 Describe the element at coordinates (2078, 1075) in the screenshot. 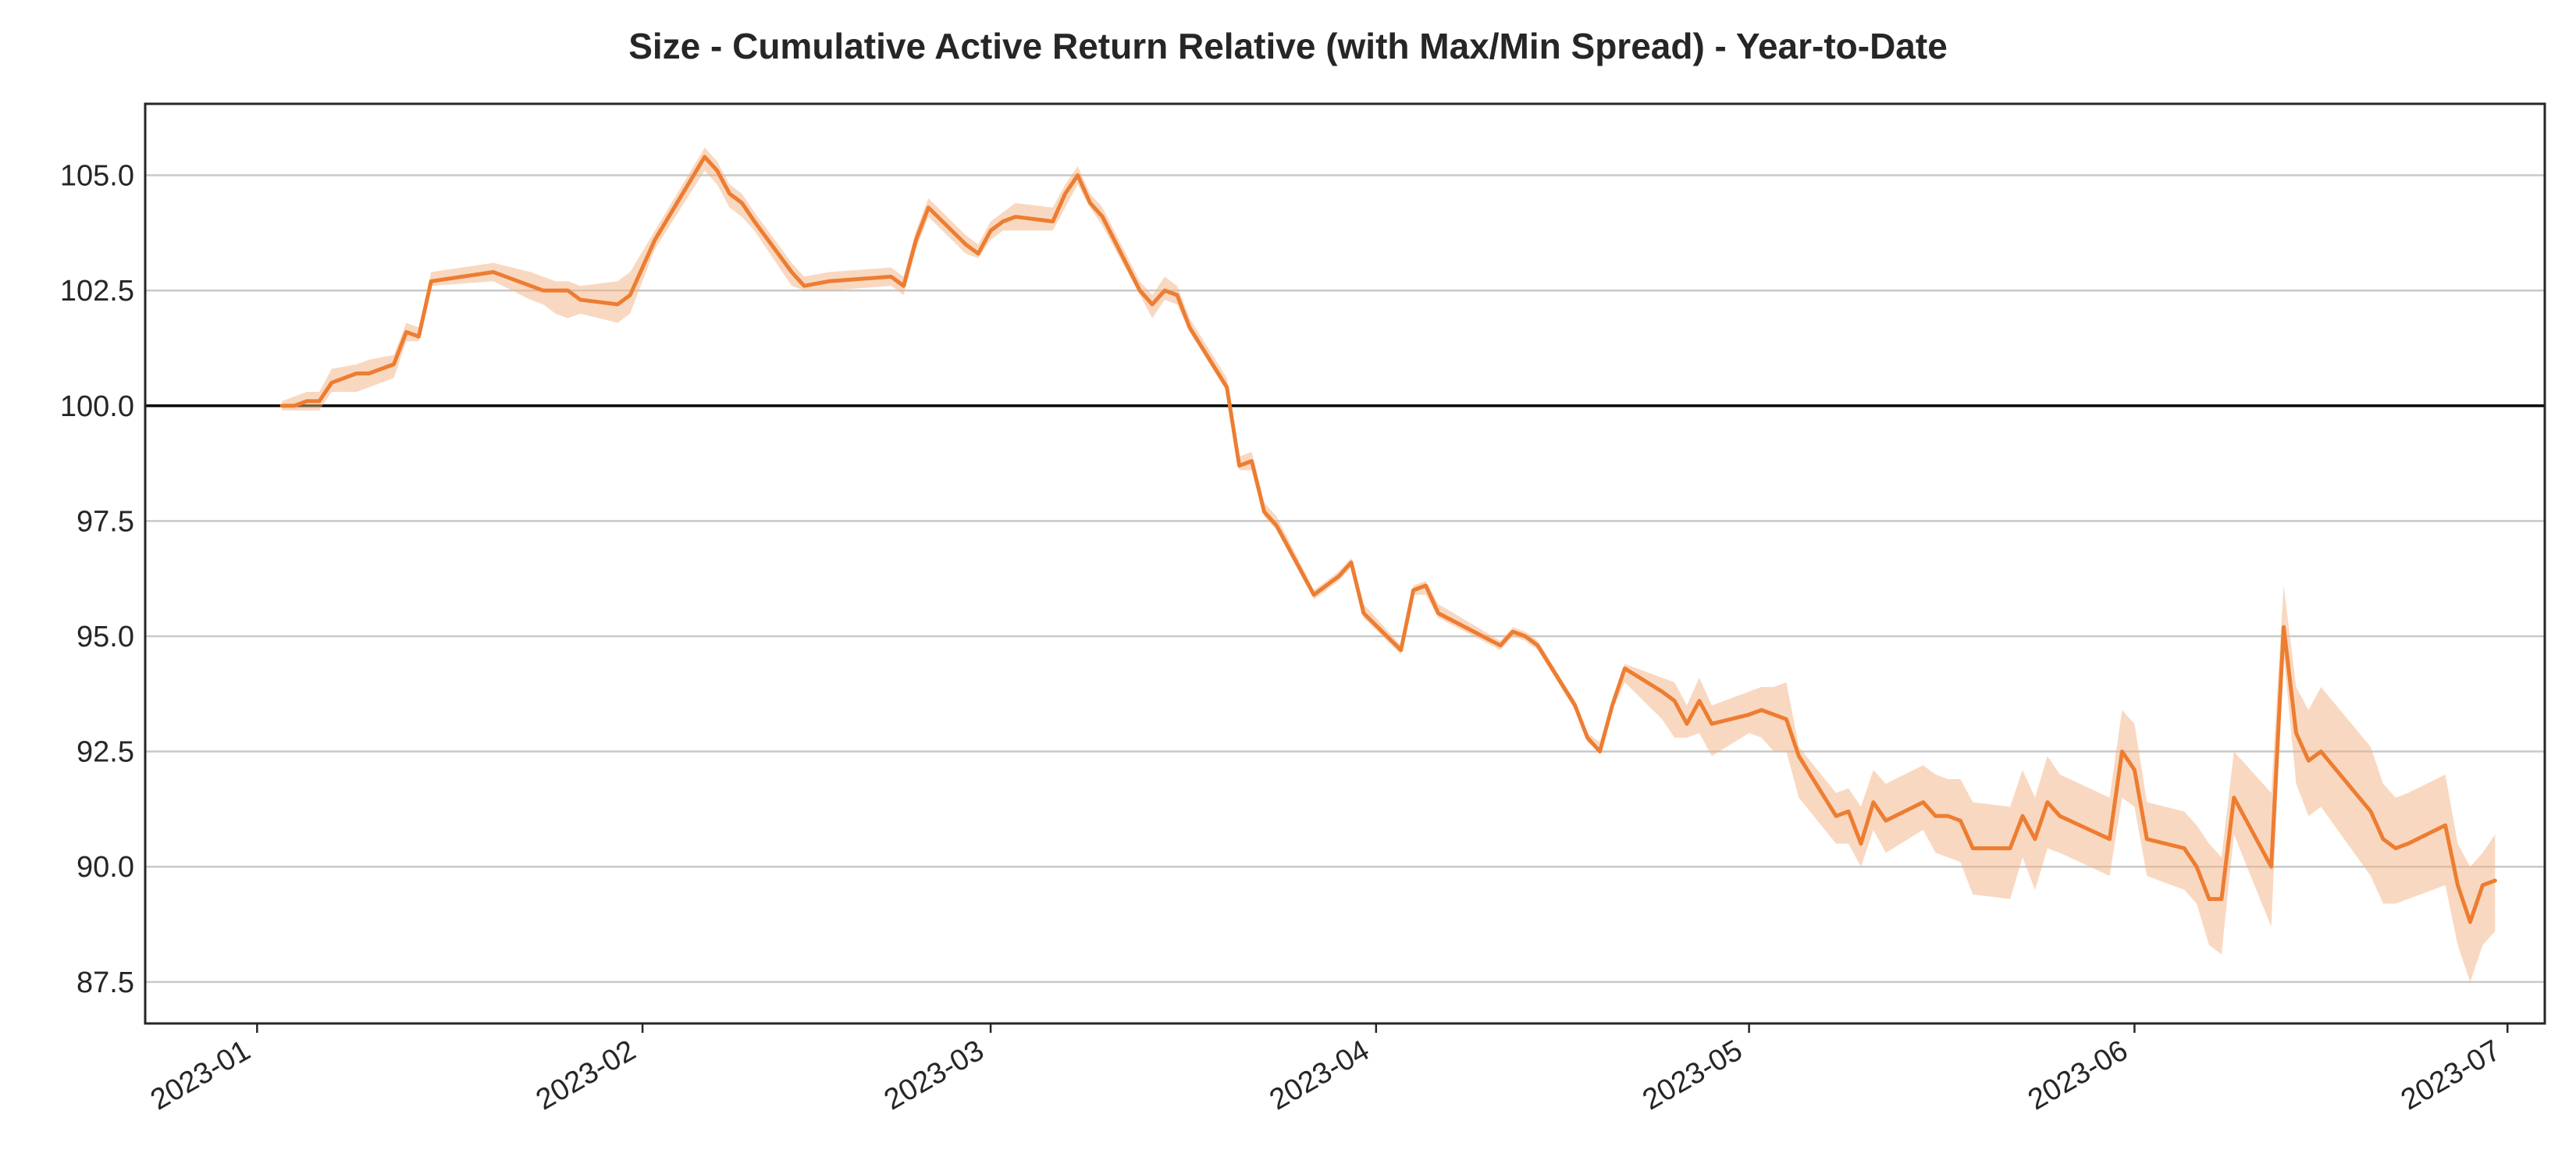

I see `x-tick-label: 2023-06` at that location.